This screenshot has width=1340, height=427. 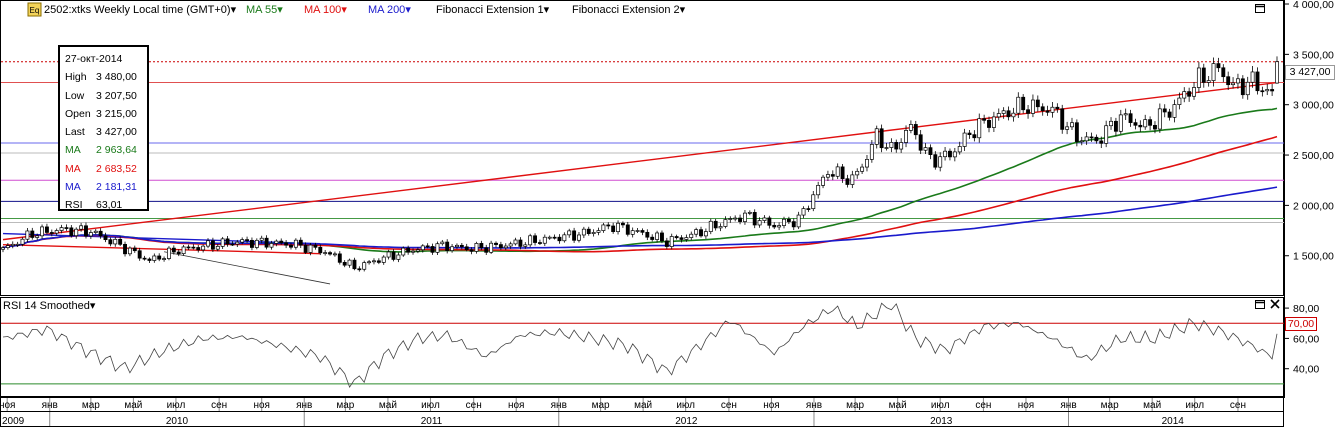 I want to click on rsi-panel-close-button, so click(x=1275, y=304).